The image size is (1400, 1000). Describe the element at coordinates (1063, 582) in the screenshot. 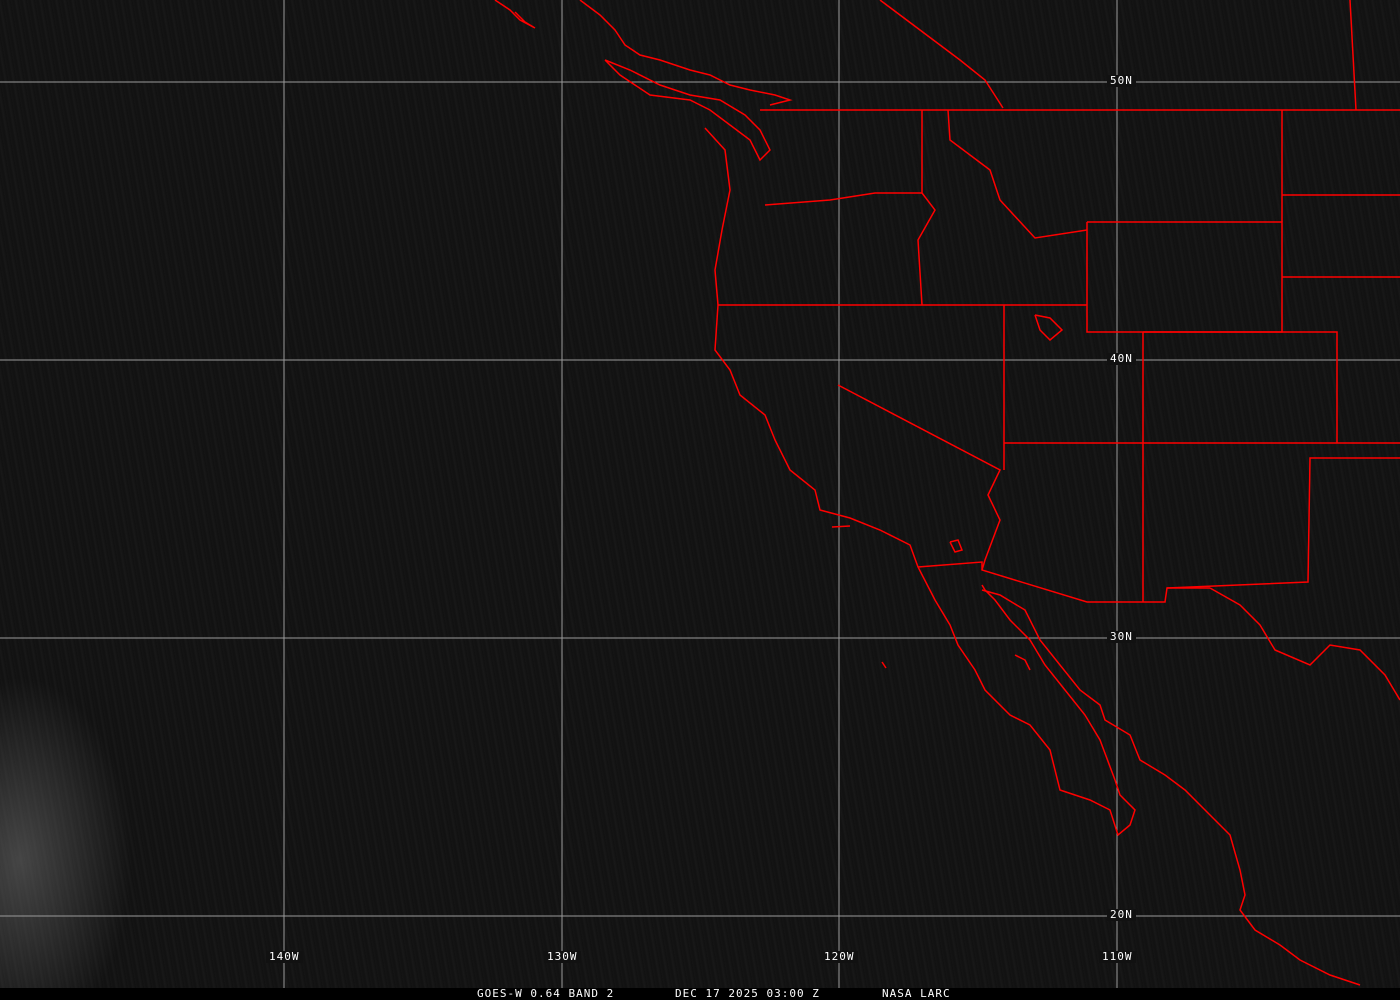

I see `ca-mx-border` at that location.